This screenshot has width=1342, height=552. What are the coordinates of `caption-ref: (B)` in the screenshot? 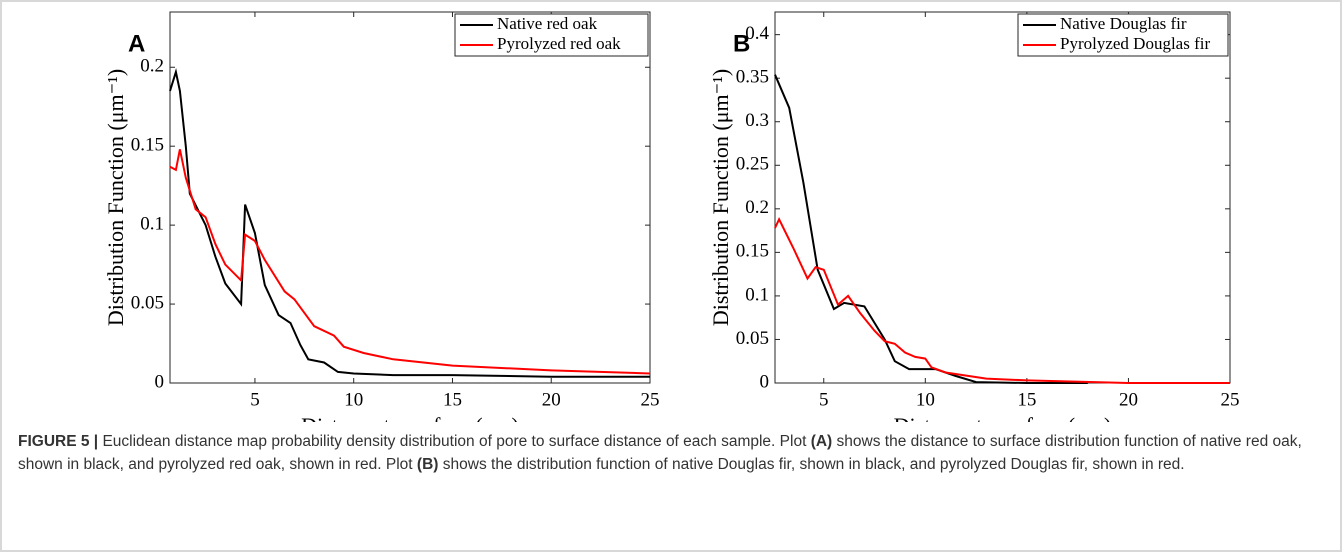 It's located at (427, 464).